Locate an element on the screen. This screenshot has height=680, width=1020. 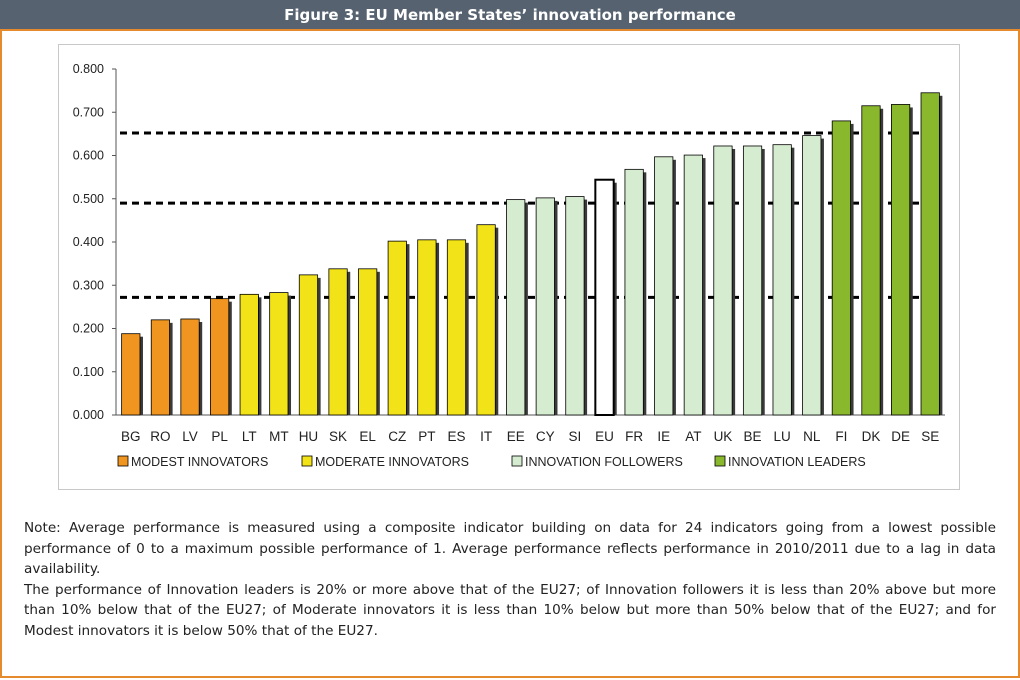
bar-be is located at coordinates (752, 280).